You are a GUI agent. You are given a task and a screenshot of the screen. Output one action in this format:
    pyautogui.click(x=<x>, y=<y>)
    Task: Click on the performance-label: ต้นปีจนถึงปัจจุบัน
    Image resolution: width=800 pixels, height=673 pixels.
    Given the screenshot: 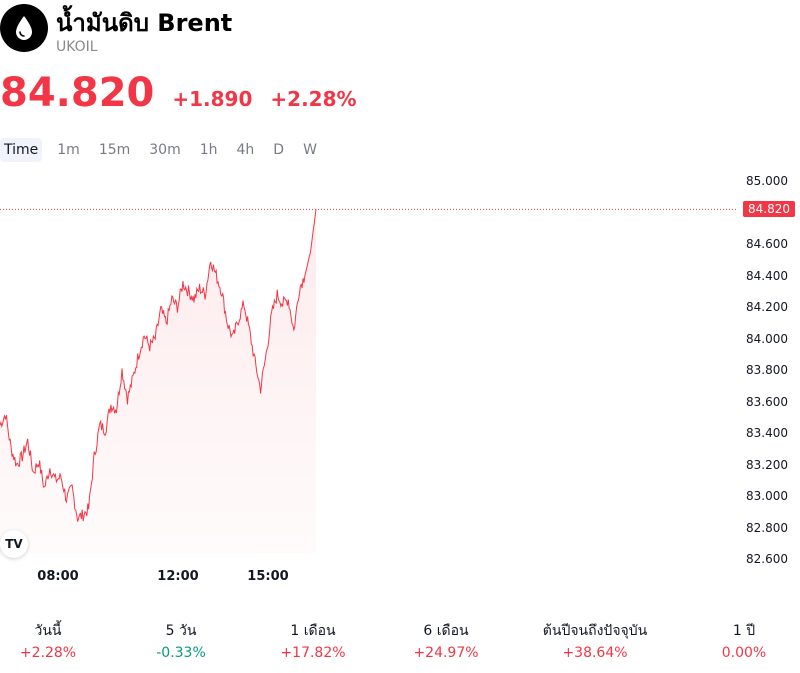 What is the action you would take?
    pyautogui.click(x=595, y=631)
    